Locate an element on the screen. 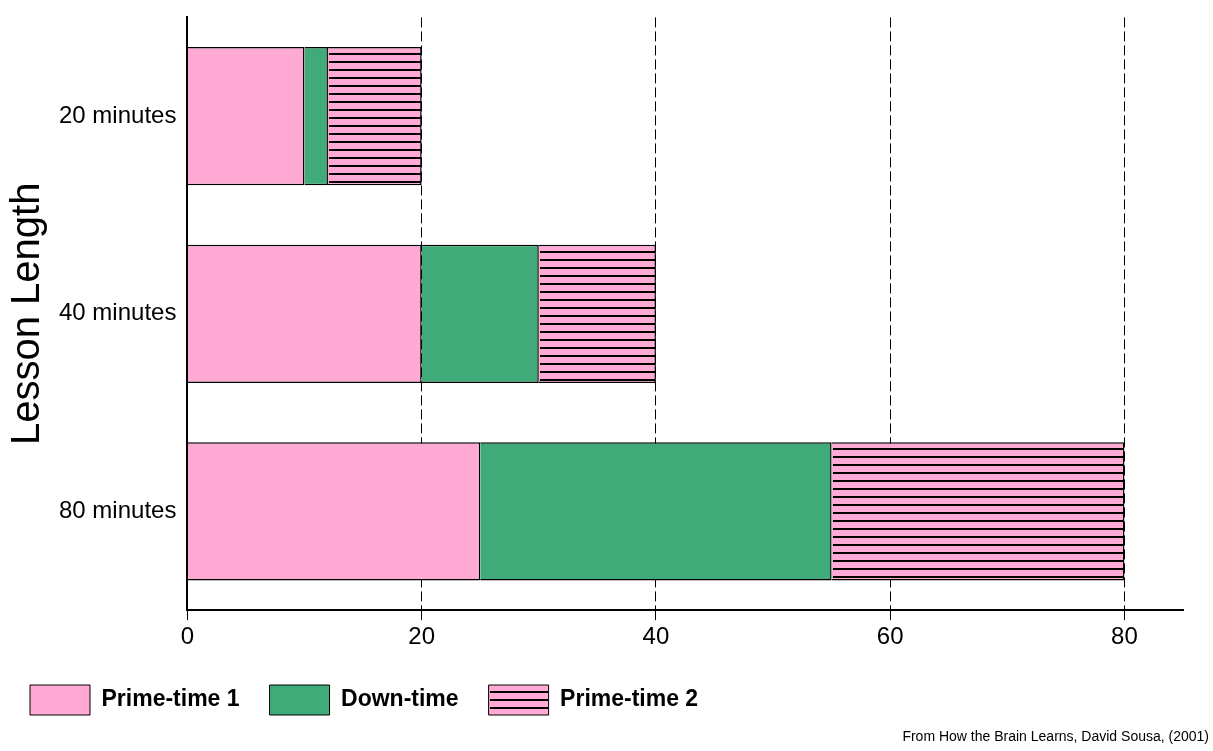 This screenshot has height=751, width=1213. x-tick-label: 60 is located at coordinates (890, 636).